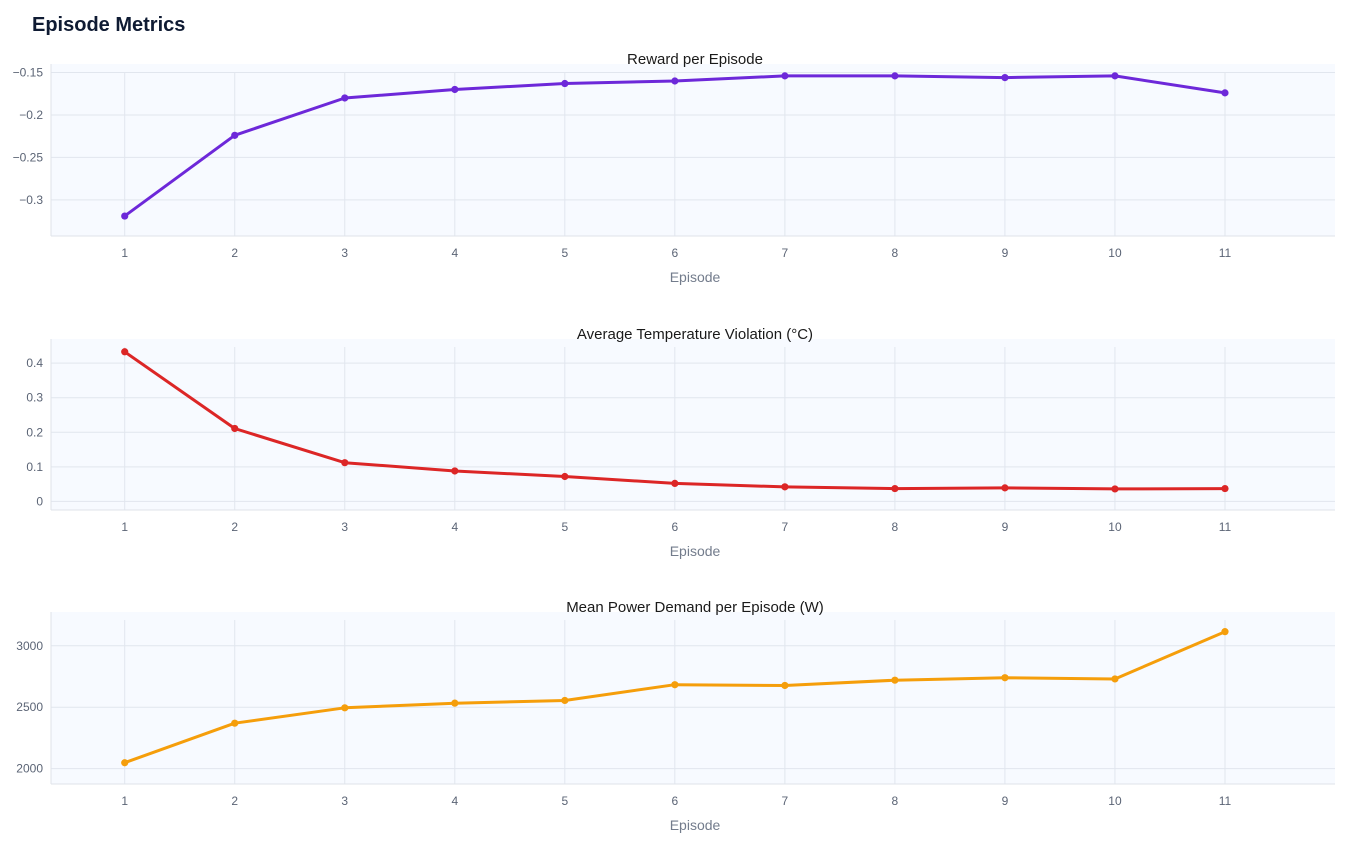 The width and height of the screenshot is (1363, 850). I want to click on y-tick-label: −0.2, so click(31, 115).